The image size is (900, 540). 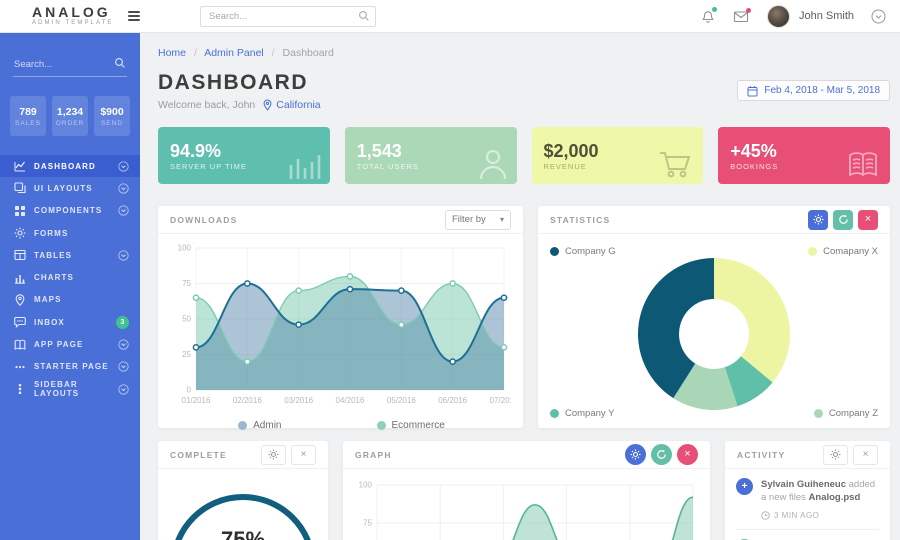 What do you see at coordinates (580, 219) in the screenshot?
I see `statistics-card-title: STATISTICS` at bounding box center [580, 219].